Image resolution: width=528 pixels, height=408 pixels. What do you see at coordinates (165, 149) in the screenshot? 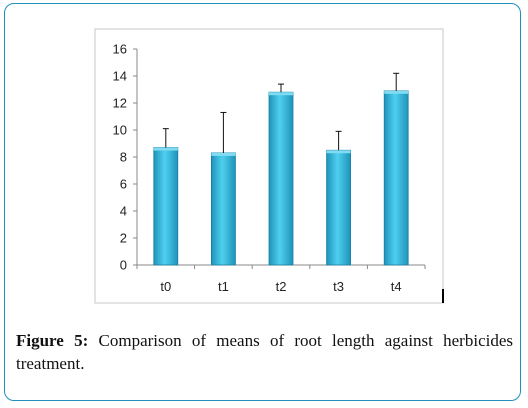
I see `bar-cap-t0` at bounding box center [165, 149].